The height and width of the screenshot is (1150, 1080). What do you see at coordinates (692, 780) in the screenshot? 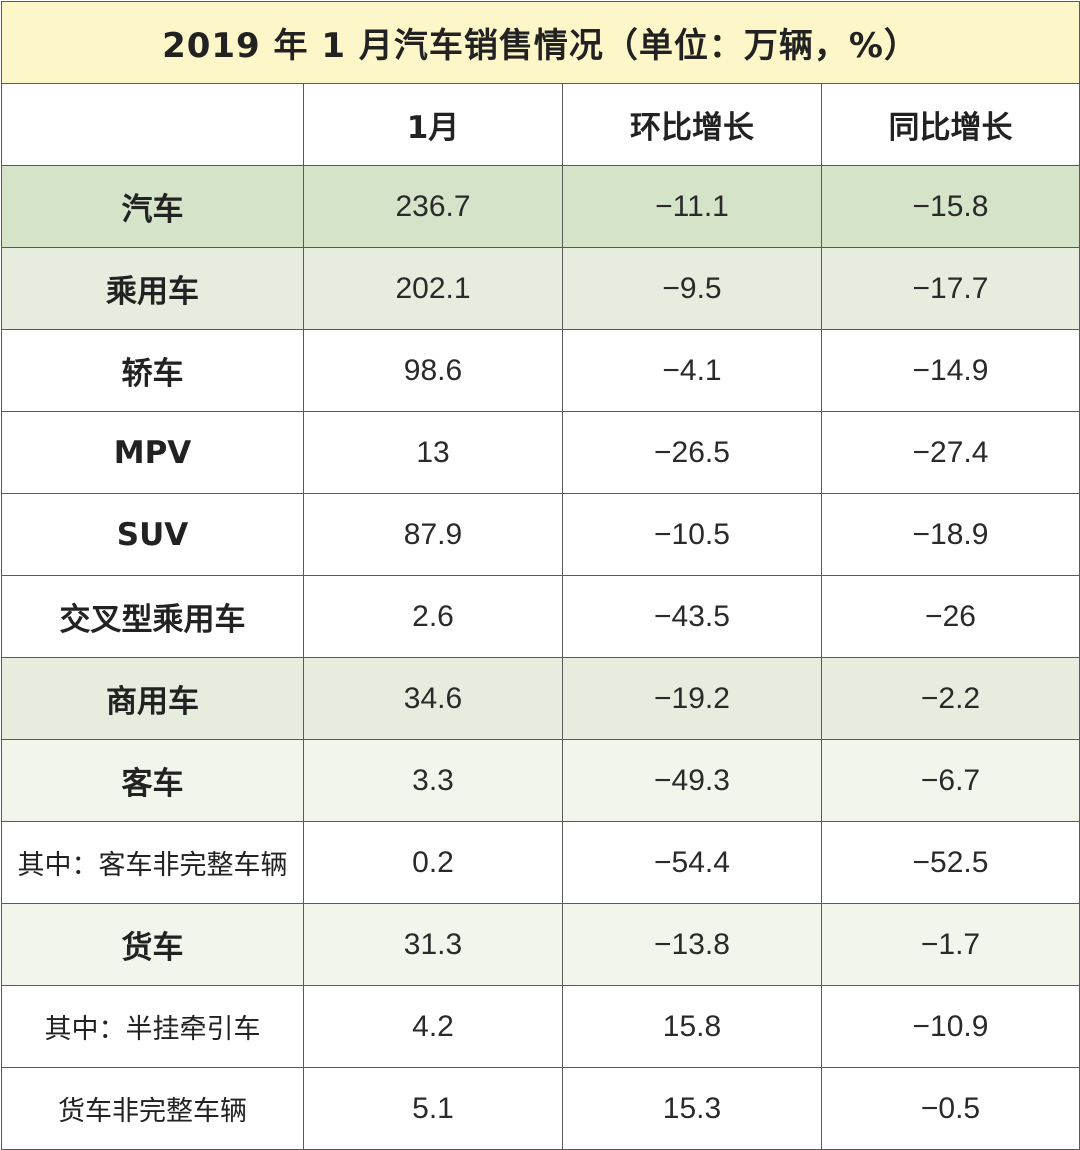
I see `mom-growth-cell: −49.3` at bounding box center [692, 780].